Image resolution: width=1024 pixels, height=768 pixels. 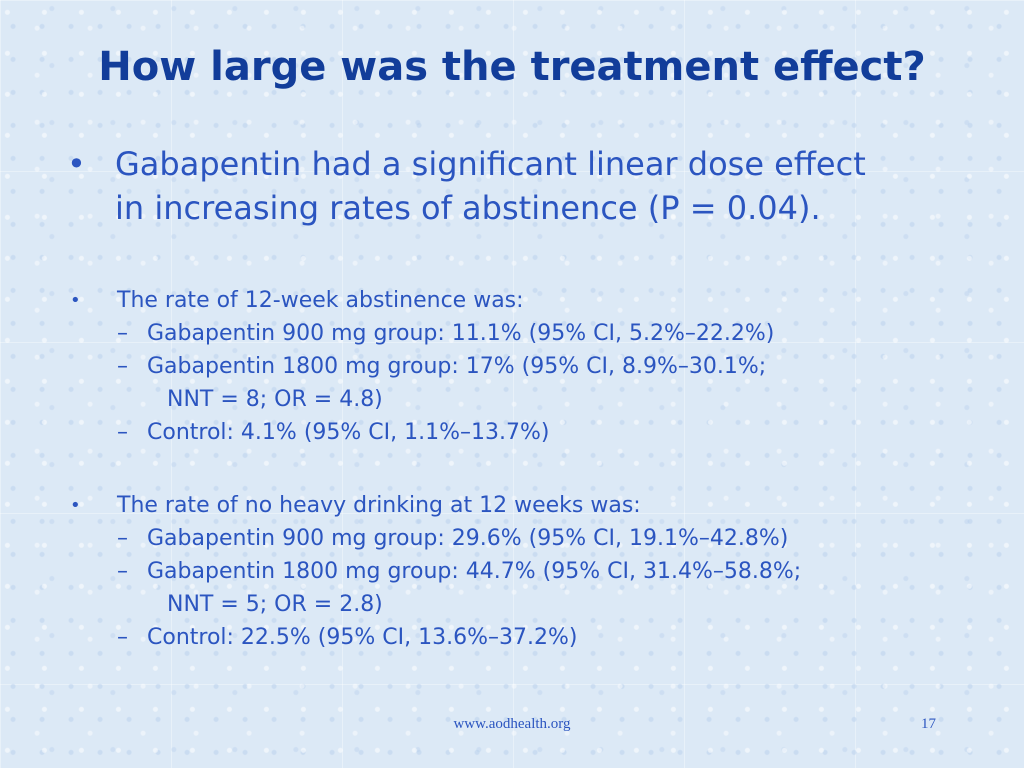 I want to click on abstinence-item-control: Control: 4.1% (95% CI, 1.1%–13.7%), so click(x=348, y=432).